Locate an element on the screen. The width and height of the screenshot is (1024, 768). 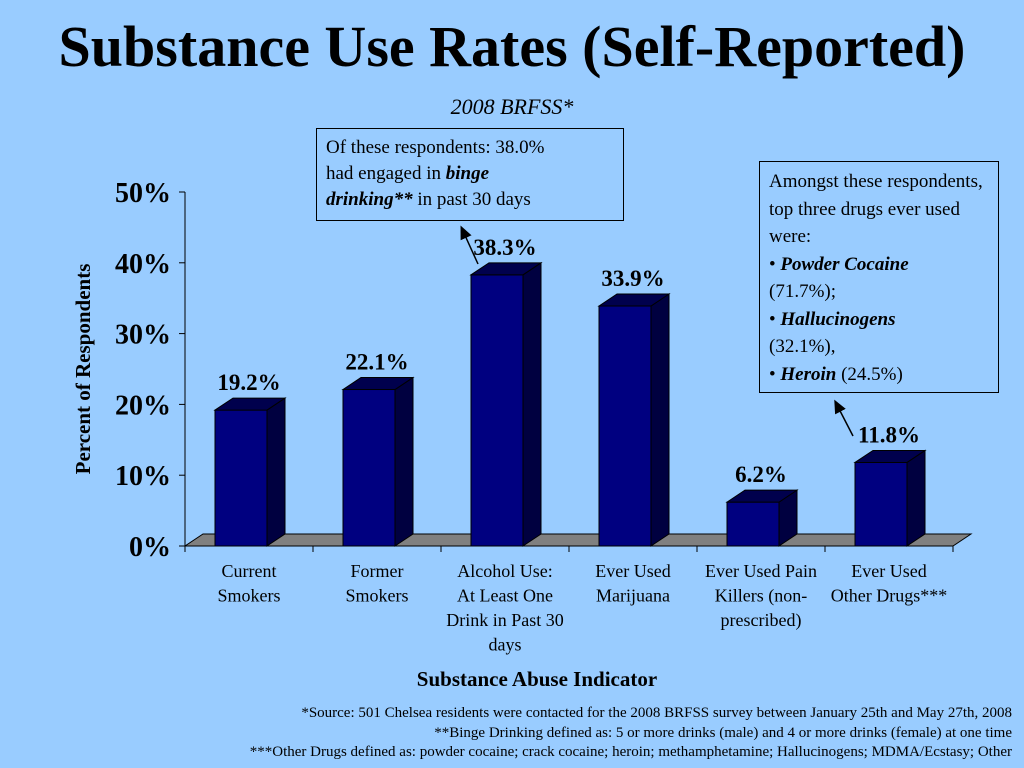
binge-callout-line2: had engaged in binge is located at coordinates (470, 174).